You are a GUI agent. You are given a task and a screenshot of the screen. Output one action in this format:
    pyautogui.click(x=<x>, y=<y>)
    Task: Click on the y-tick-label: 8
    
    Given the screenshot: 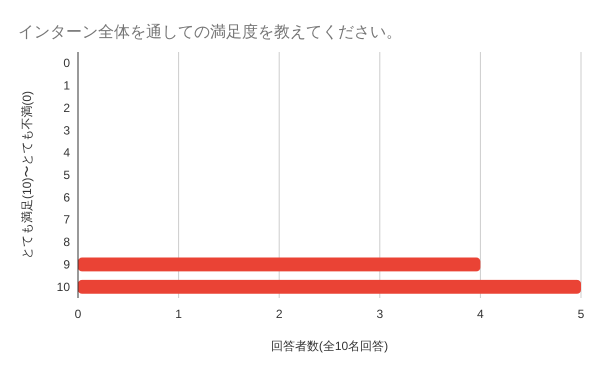 What is the action you would take?
    pyautogui.click(x=66, y=242)
    